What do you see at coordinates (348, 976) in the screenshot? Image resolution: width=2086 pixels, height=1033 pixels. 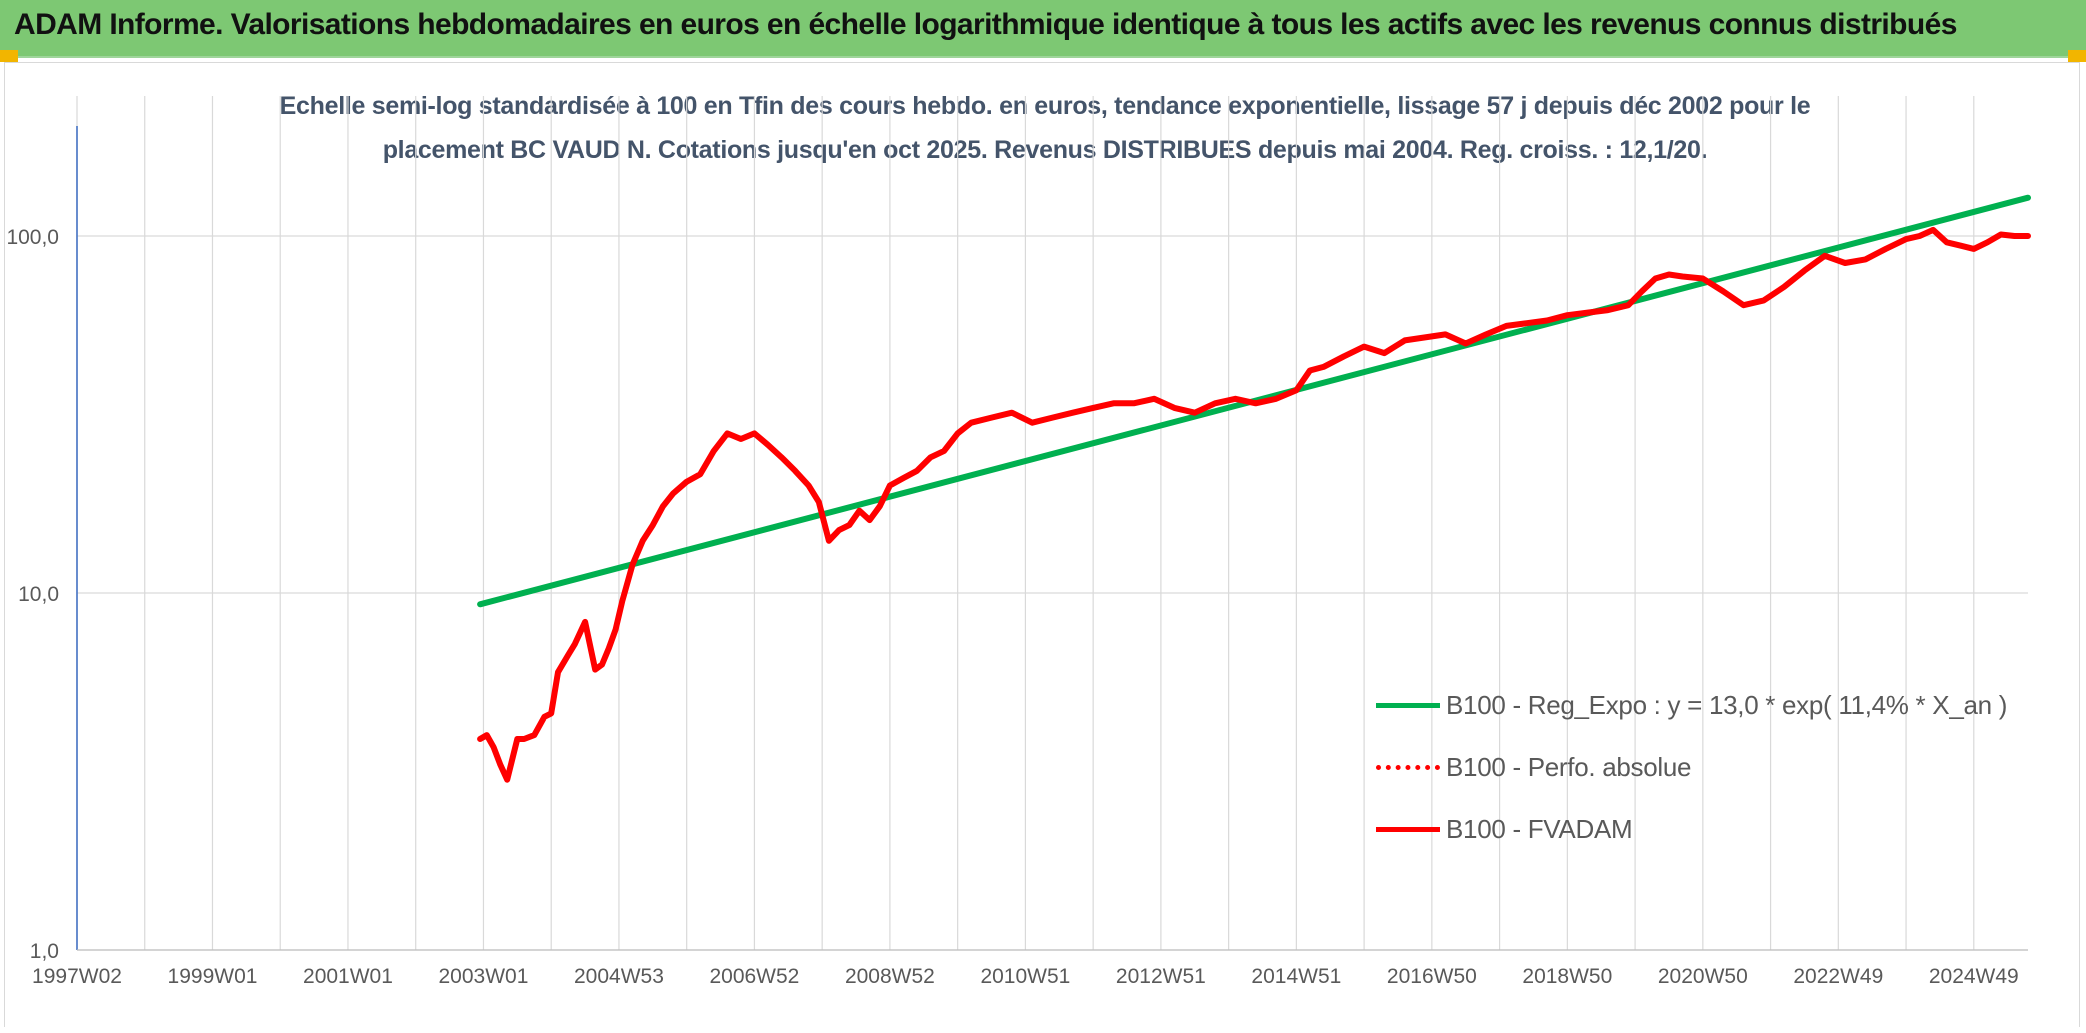 I see `x-tick-label: 2001W01` at bounding box center [348, 976].